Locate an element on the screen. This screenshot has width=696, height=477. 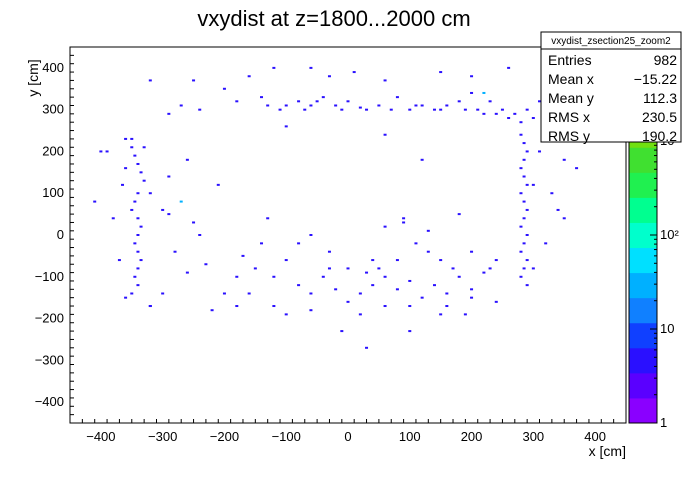
stats-value: 190.2 is located at coordinates (659, 136).